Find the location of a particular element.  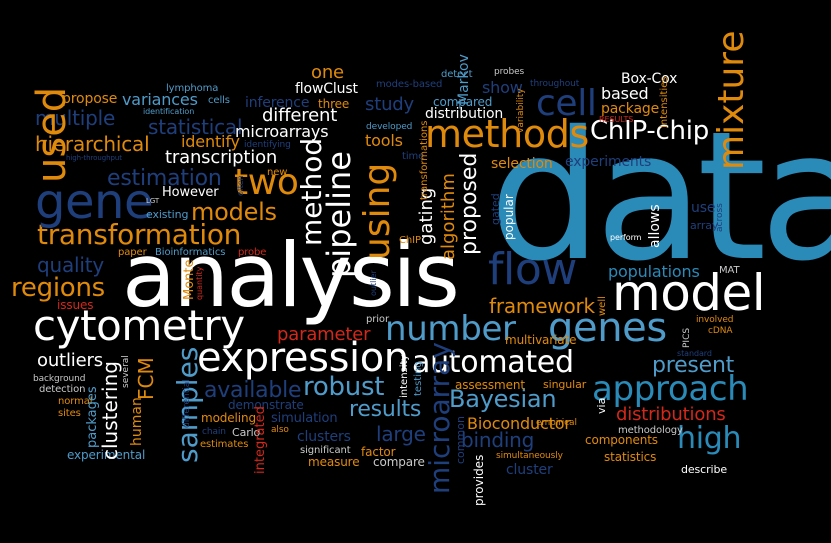

word-prior: prior is located at coordinates (377, 319).